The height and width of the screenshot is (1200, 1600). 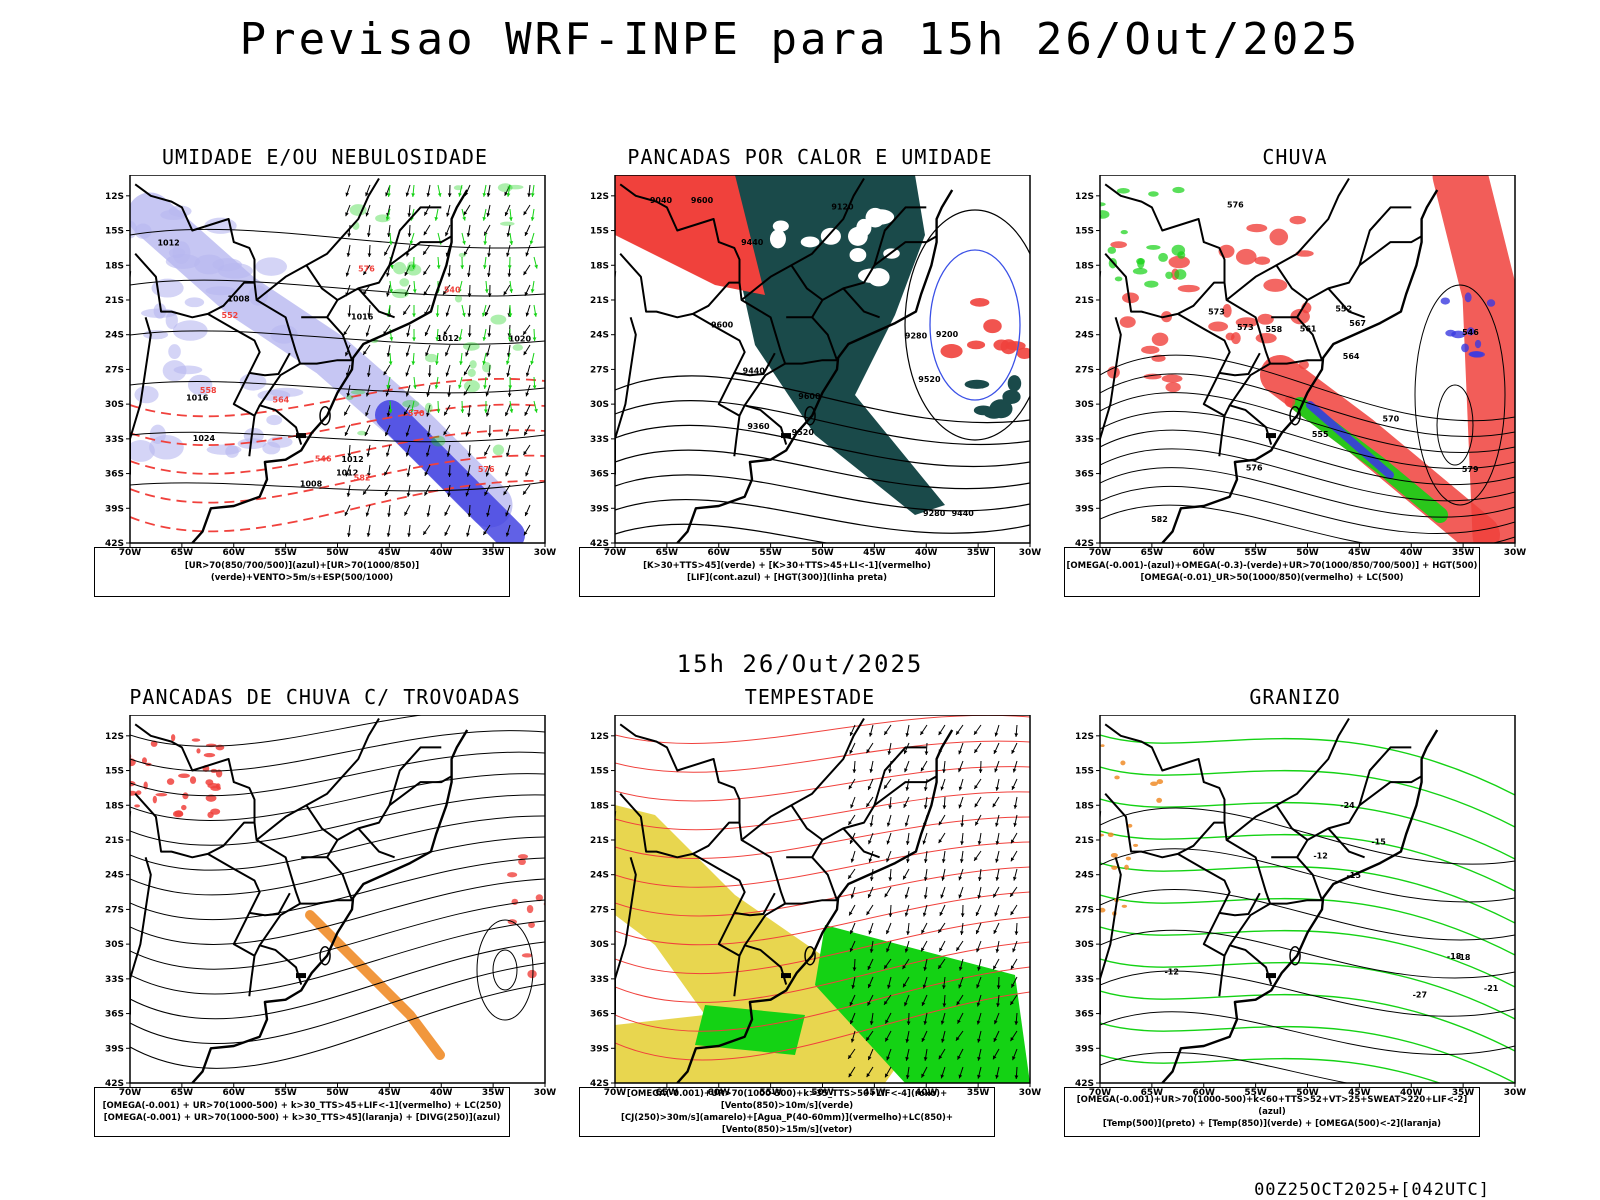 I want to click on lon-label: 30W, so click(x=1515, y=1093).